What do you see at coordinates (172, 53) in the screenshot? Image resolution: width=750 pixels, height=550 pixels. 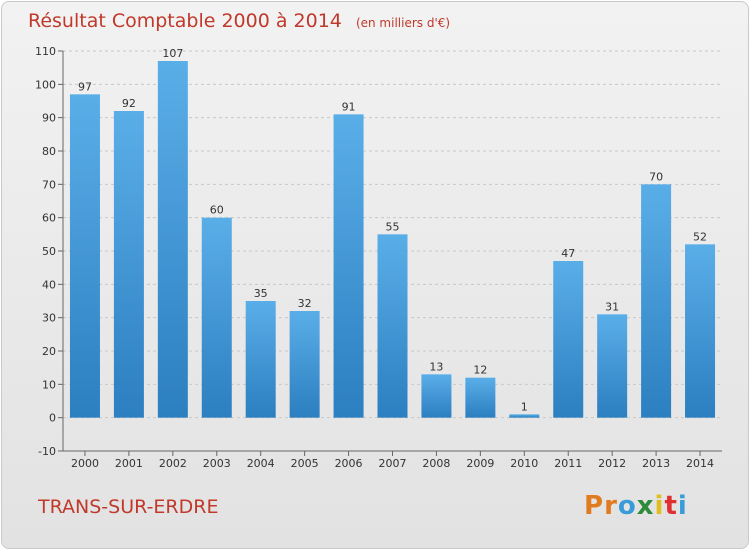 I see `value-label-2002: 107` at bounding box center [172, 53].